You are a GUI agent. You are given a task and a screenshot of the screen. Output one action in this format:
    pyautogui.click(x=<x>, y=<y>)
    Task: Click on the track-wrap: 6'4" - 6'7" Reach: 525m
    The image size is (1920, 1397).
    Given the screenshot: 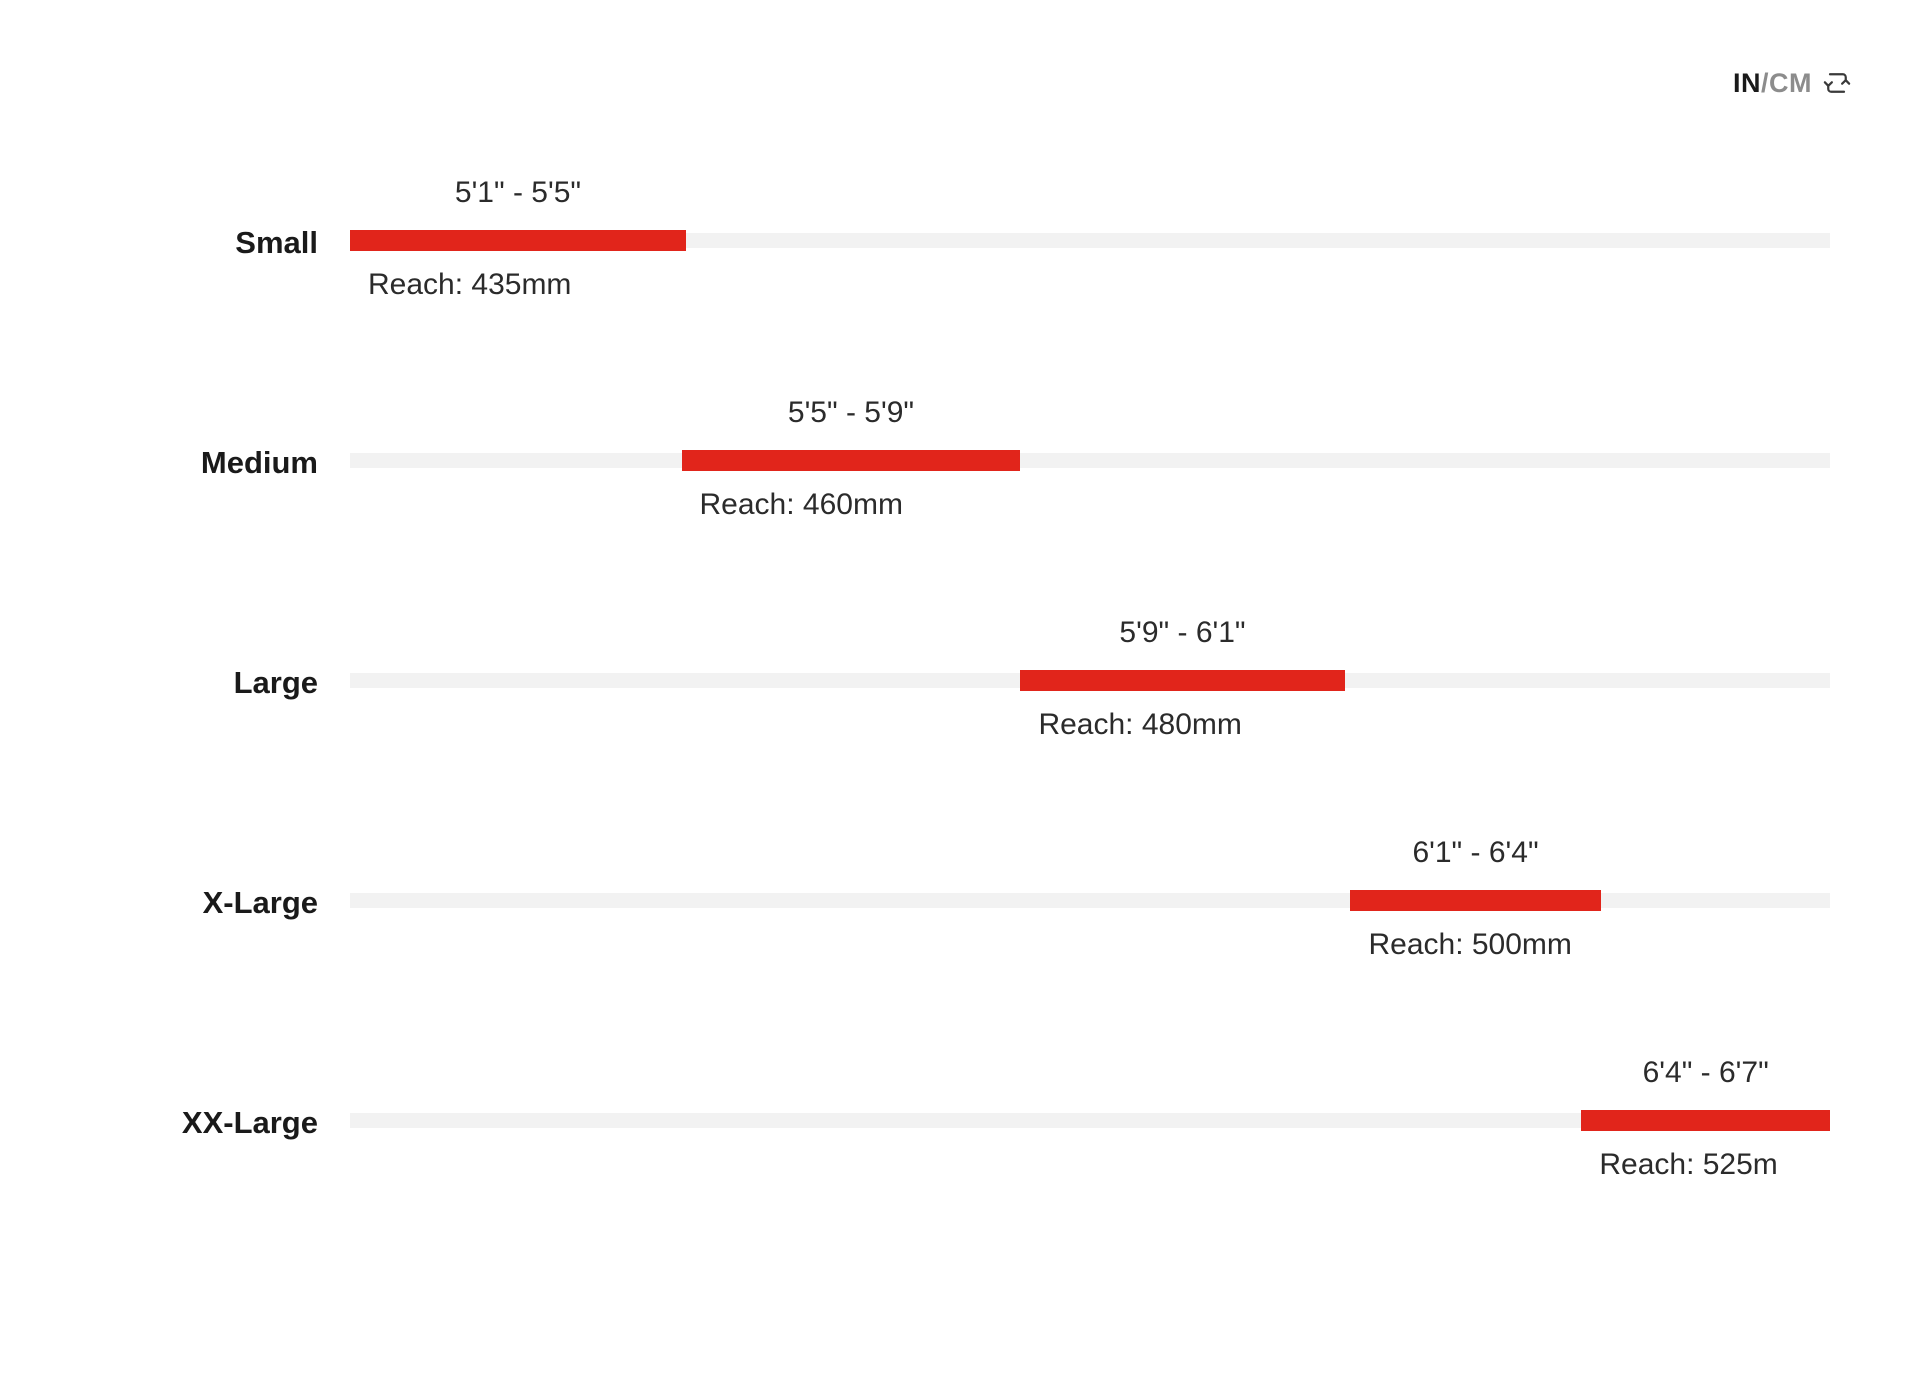 What is the action you would take?
    pyautogui.click(x=1090, y=1120)
    